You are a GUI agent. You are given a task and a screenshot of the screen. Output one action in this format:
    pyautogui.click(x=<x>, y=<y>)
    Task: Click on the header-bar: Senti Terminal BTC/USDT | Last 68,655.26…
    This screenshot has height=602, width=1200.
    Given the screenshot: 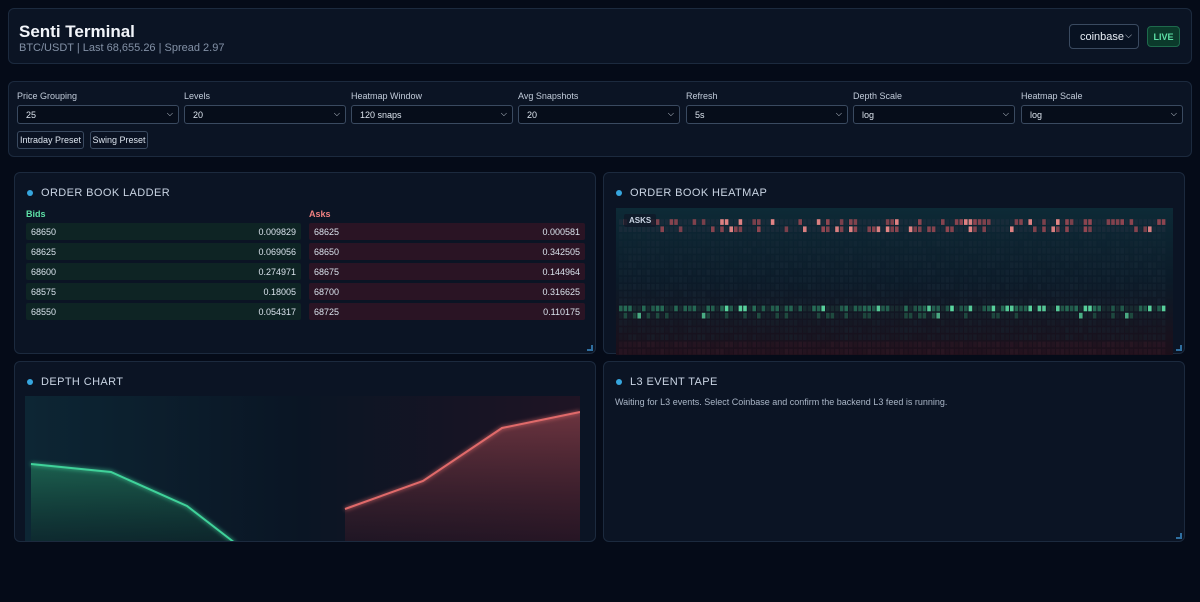 What is the action you would take?
    pyautogui.click(x=600, y=36)
    